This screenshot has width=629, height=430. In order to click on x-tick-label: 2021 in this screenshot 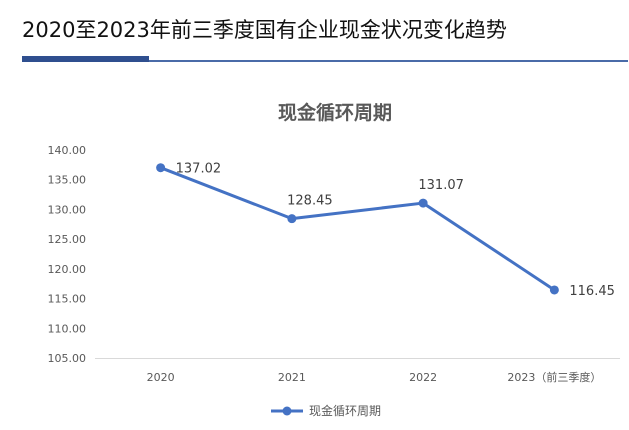, I will do `click(292, 377)`.